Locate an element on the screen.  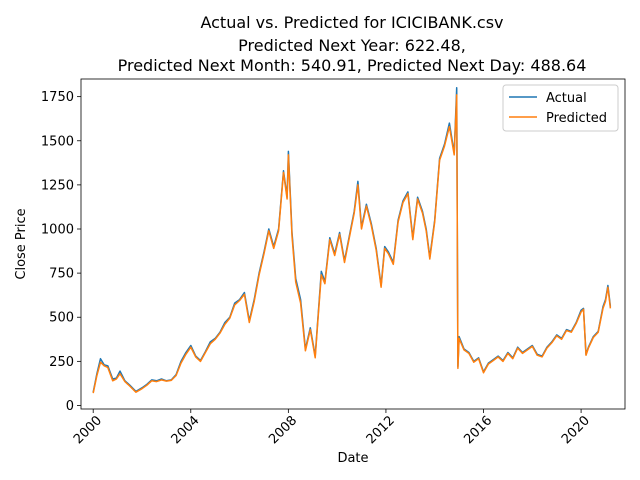
y-tick-label: 750 is located at coordinates (61, 274).